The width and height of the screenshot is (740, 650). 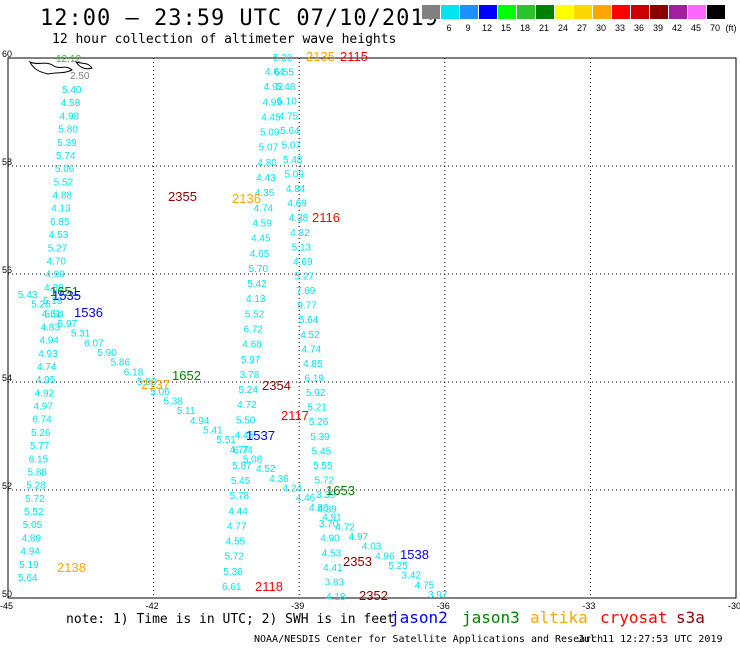 What do you see at coordinates (297, 204) in the screenshot?
I see `swh-track3-value: 4.69` at bounding box center [297, 204].